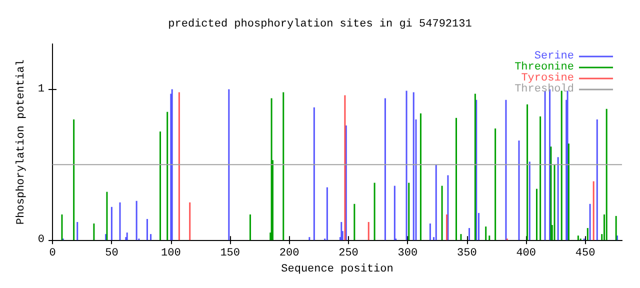 This screenshot has height=288, width=640. I want to click on legend-label: Threshold, so click(544, 90).